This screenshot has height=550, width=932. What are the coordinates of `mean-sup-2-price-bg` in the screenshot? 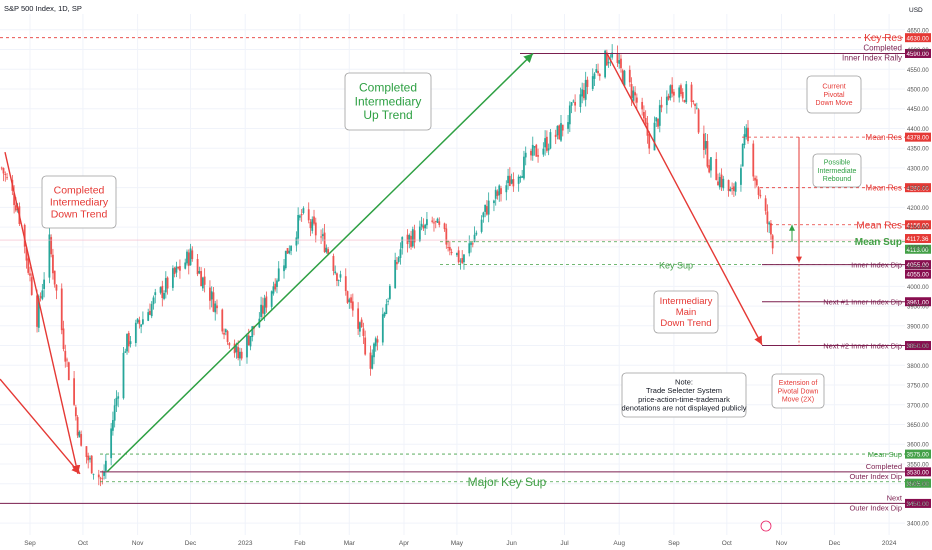 It's located at (918, 454).